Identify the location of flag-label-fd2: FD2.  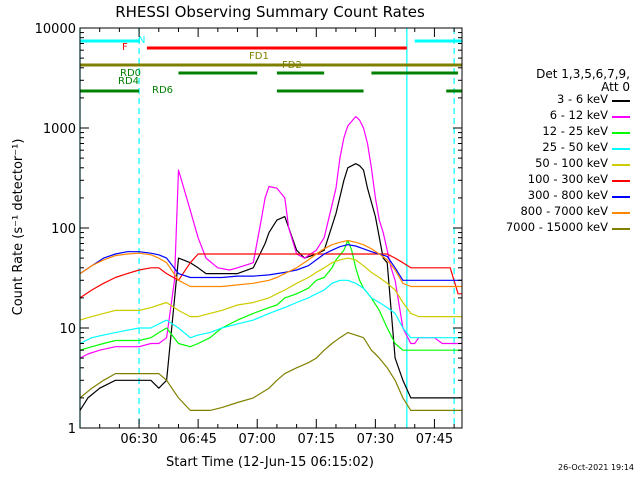
(292, 65).